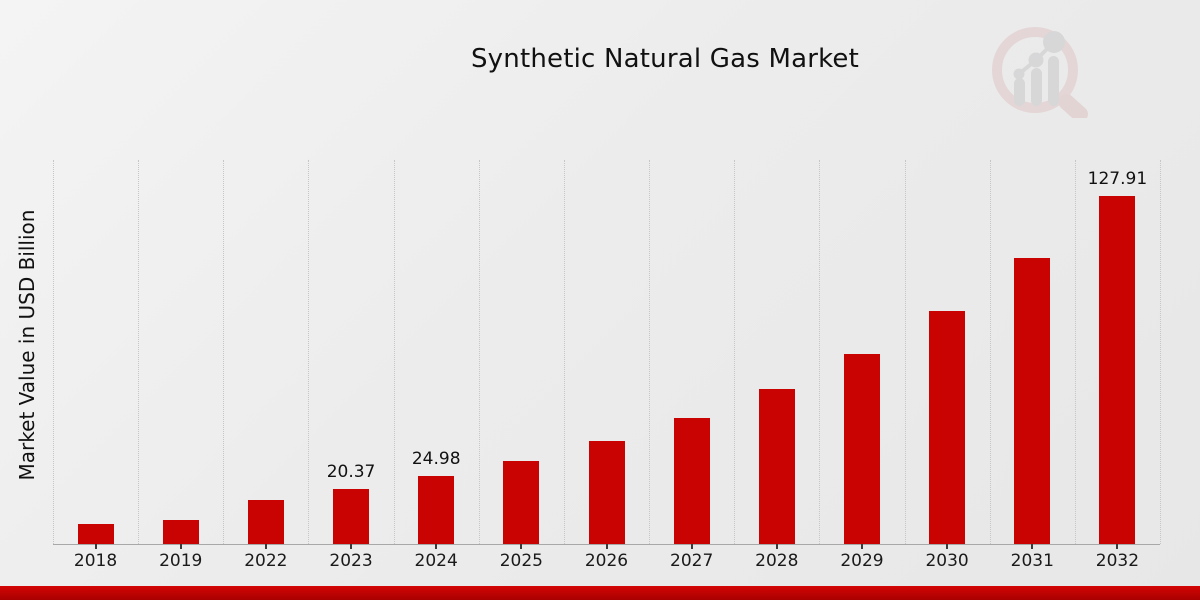  I want to click on chart-title: Synthetic Natural Gas Market, so click(665, 59).